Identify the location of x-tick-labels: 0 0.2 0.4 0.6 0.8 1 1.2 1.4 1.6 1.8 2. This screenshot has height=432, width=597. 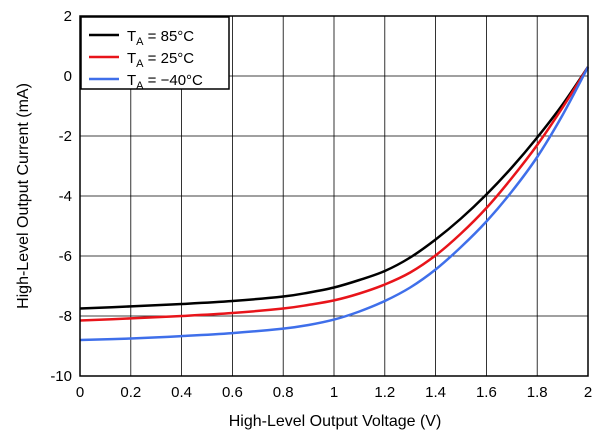
(334, 392).